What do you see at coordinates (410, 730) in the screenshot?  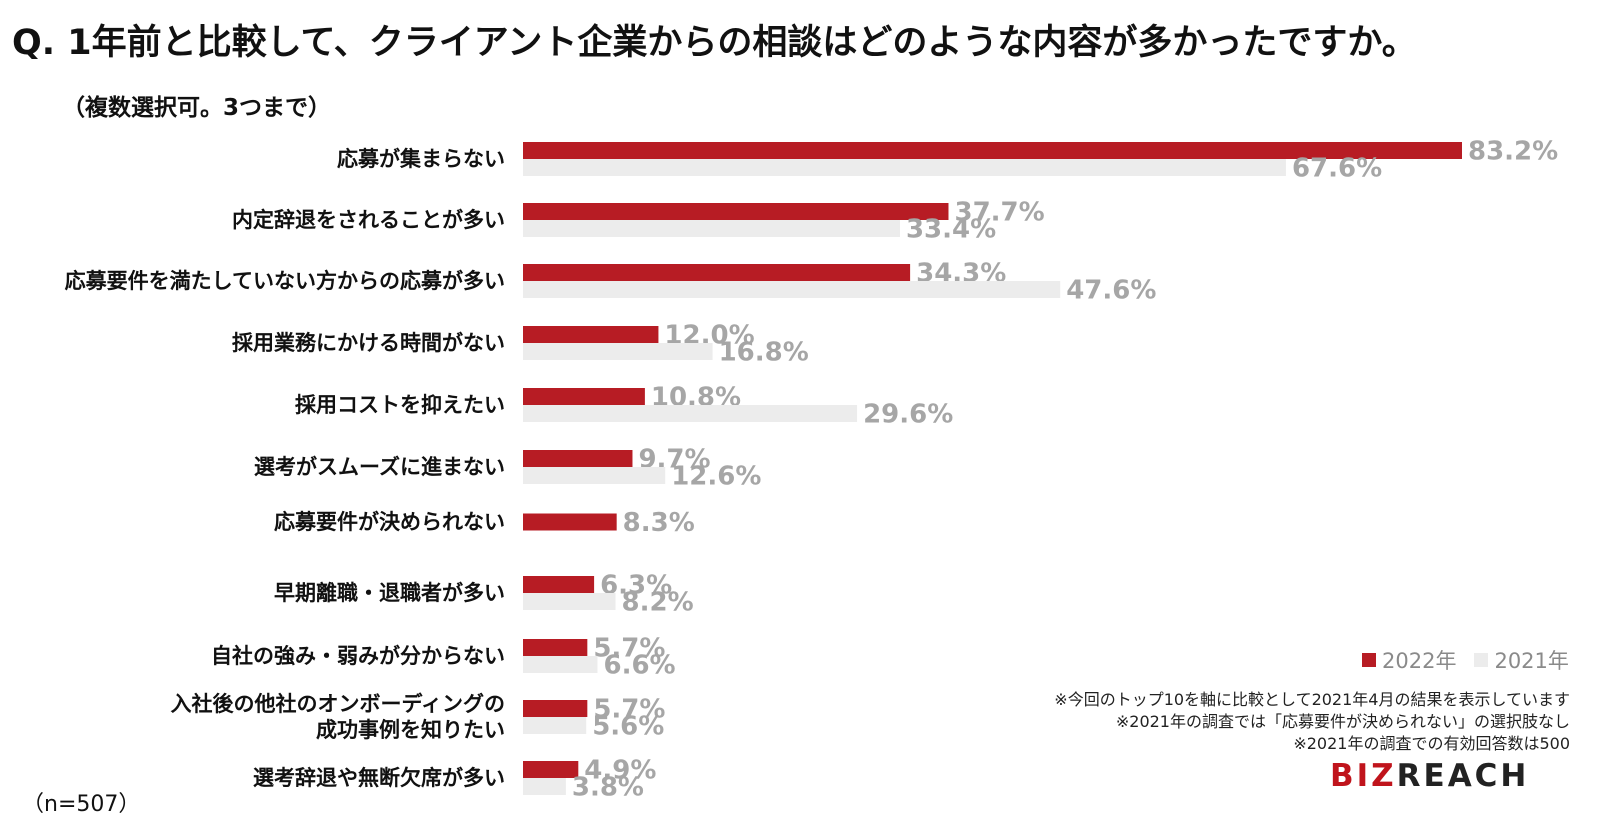 I see `category-label: 成功事例を知りたい` at bounding box center [410, 730].